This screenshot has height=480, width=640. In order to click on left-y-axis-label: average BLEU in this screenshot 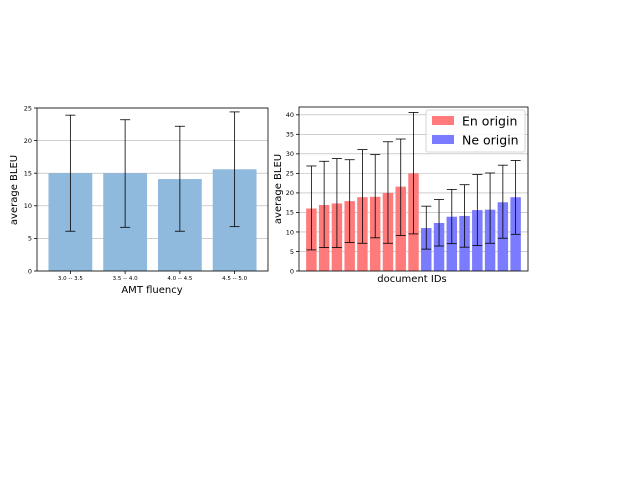, I will do `click(14, 190)`.